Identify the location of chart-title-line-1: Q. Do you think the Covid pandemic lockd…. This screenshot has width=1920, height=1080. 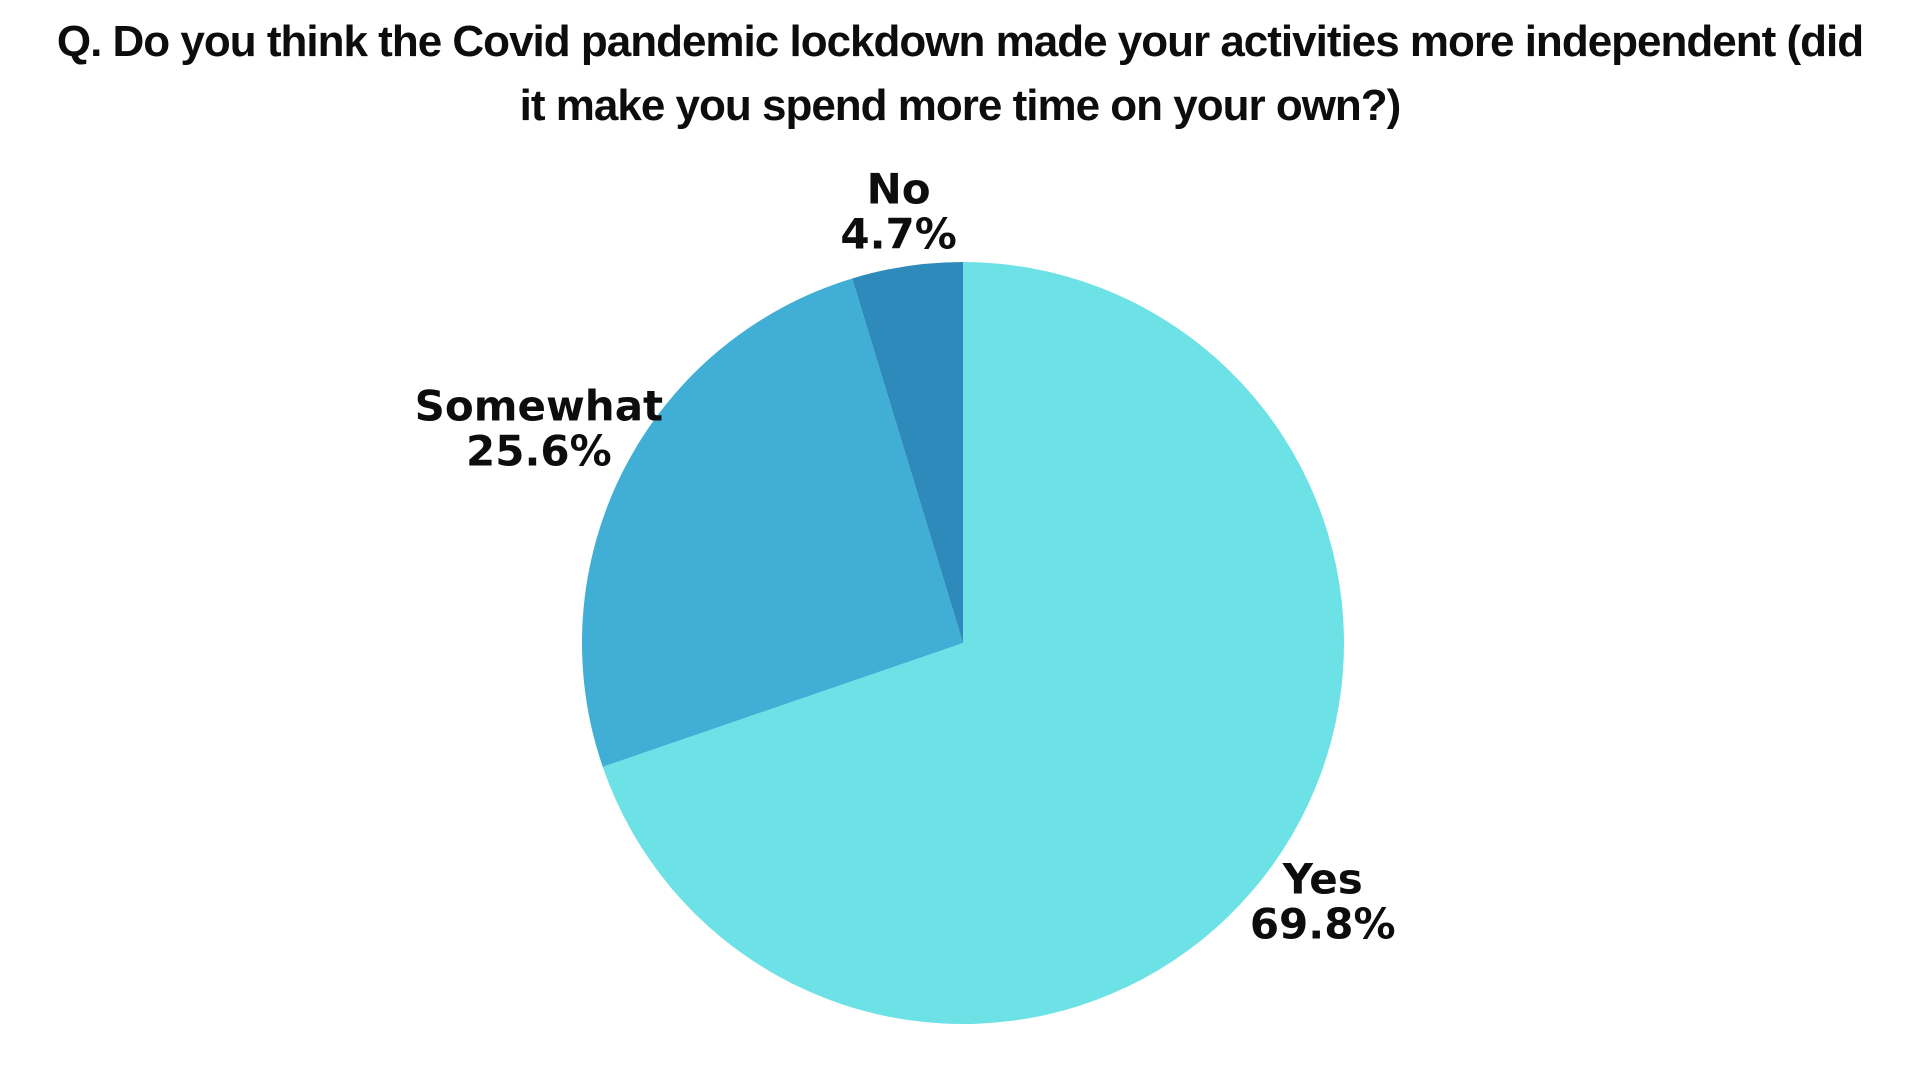
(960, 41).